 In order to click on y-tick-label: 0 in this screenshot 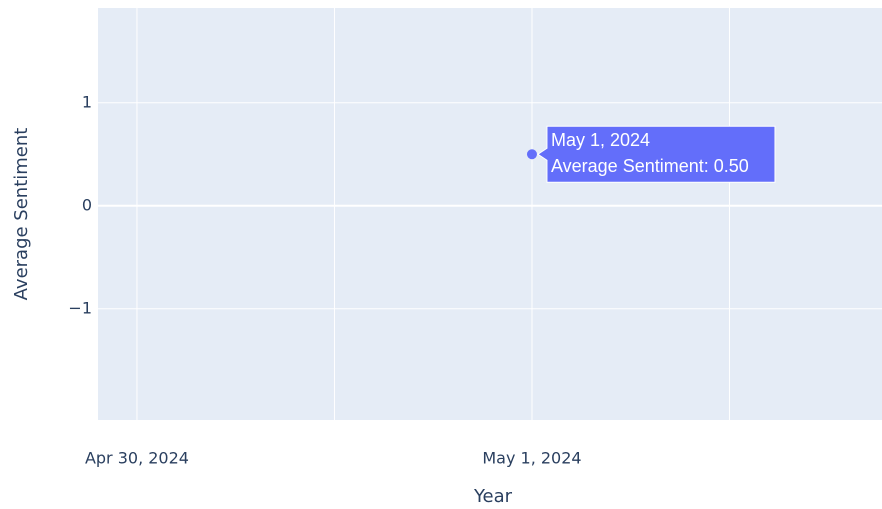, I will do `click(87, 204)`.